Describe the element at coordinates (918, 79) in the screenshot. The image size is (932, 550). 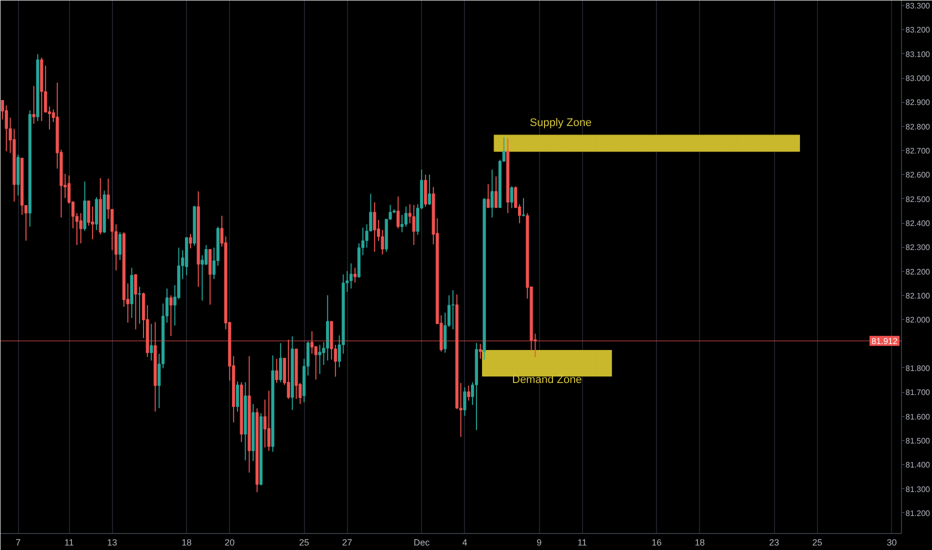
I see `y-tick-label: 83.000` at that location.